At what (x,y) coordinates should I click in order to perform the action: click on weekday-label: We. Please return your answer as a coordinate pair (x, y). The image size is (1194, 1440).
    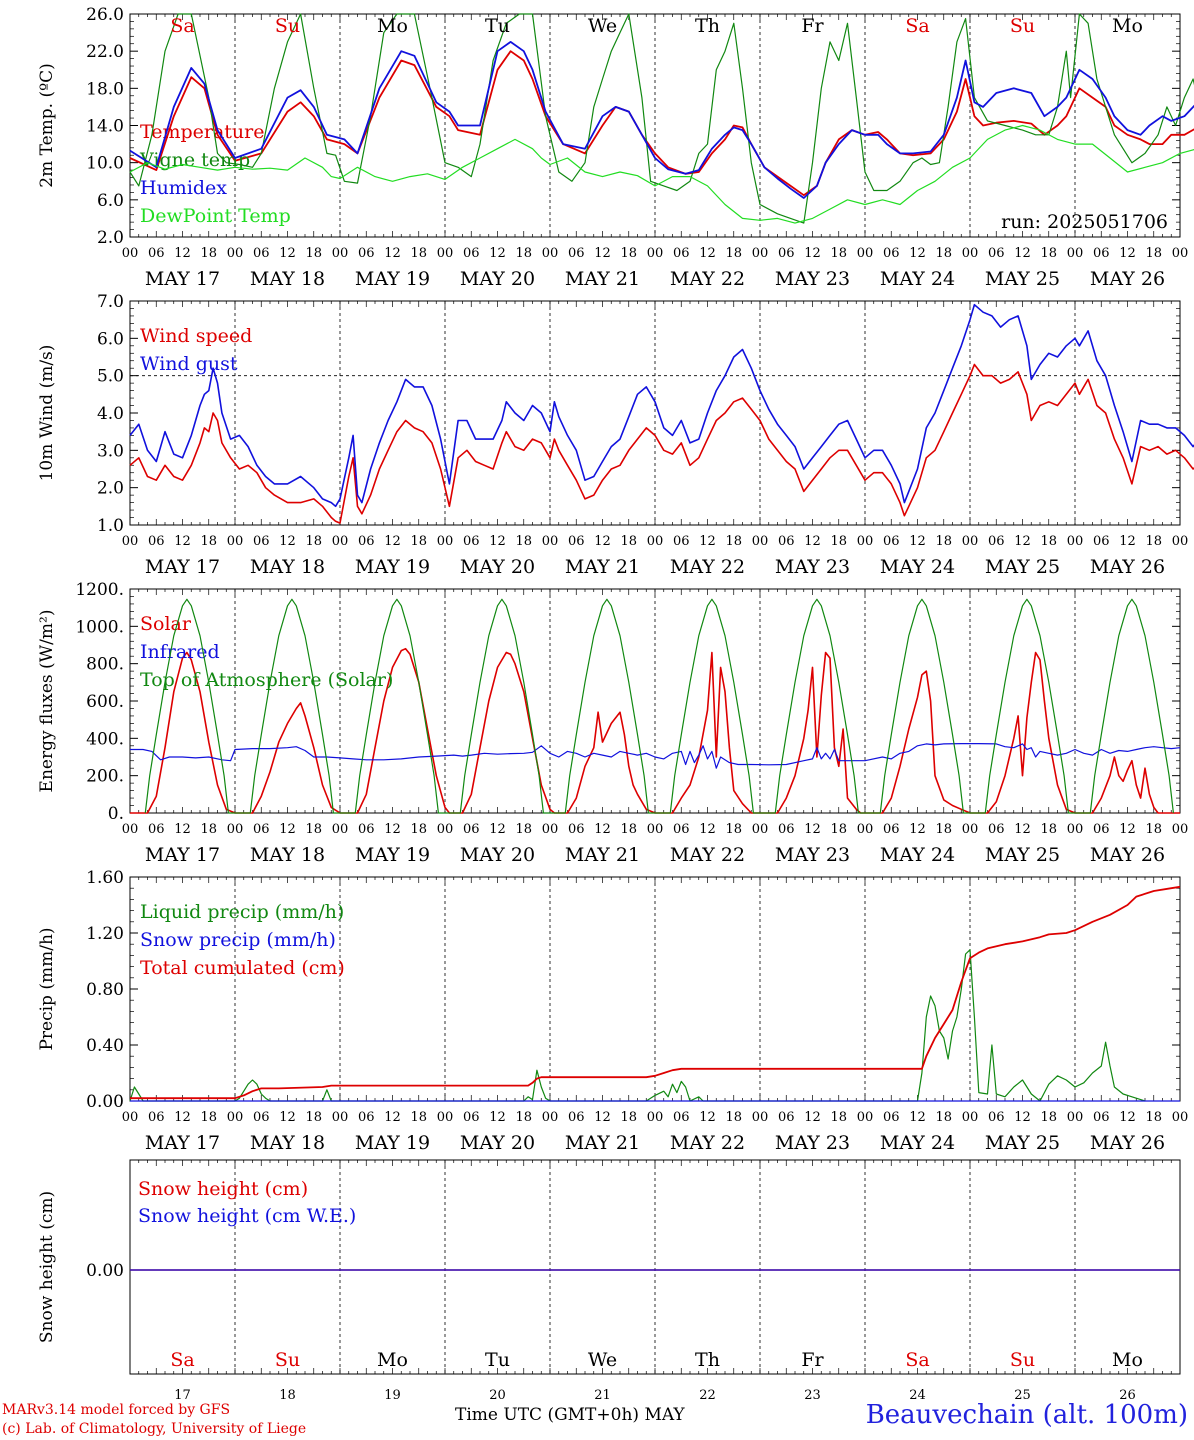
    Looking at the image, I should click on (602, 1360).